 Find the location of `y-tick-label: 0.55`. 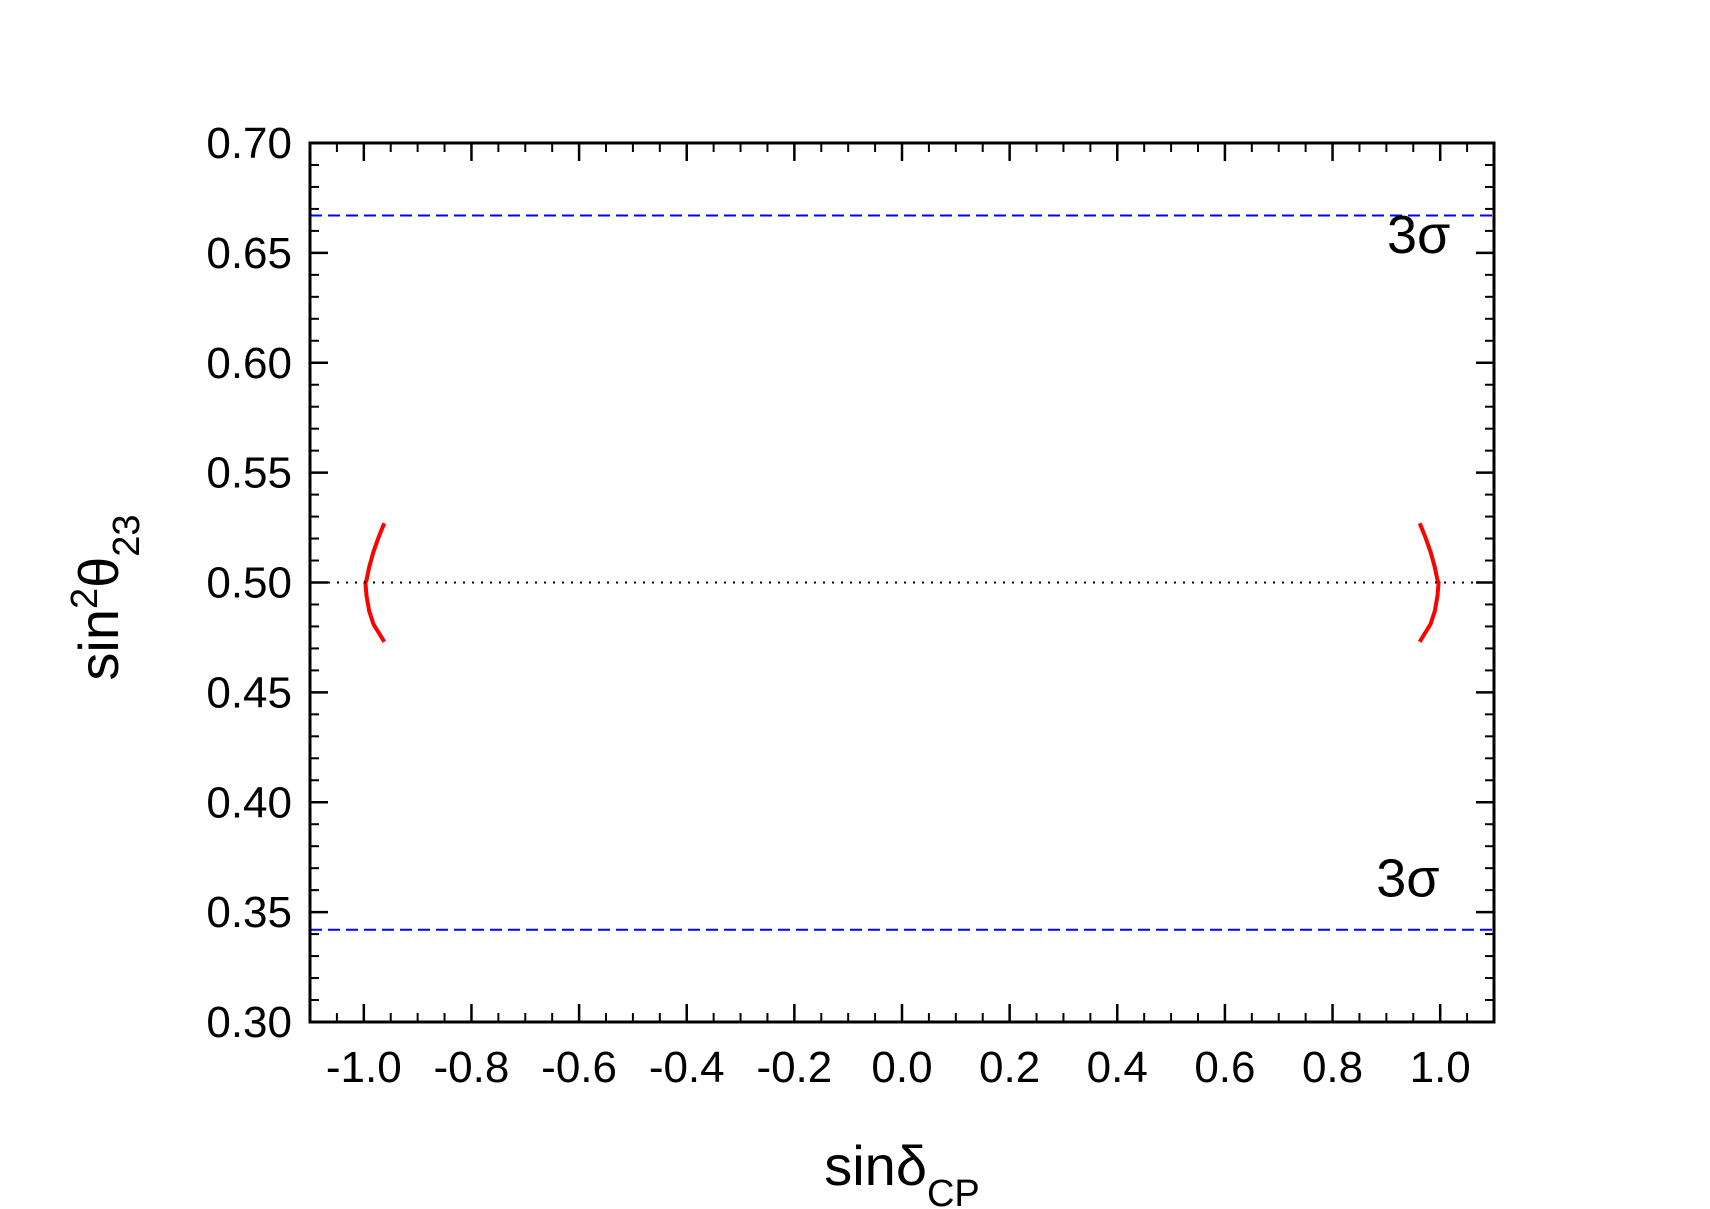

y-tick-label: 0.55 is located at coordinates (249, 473).